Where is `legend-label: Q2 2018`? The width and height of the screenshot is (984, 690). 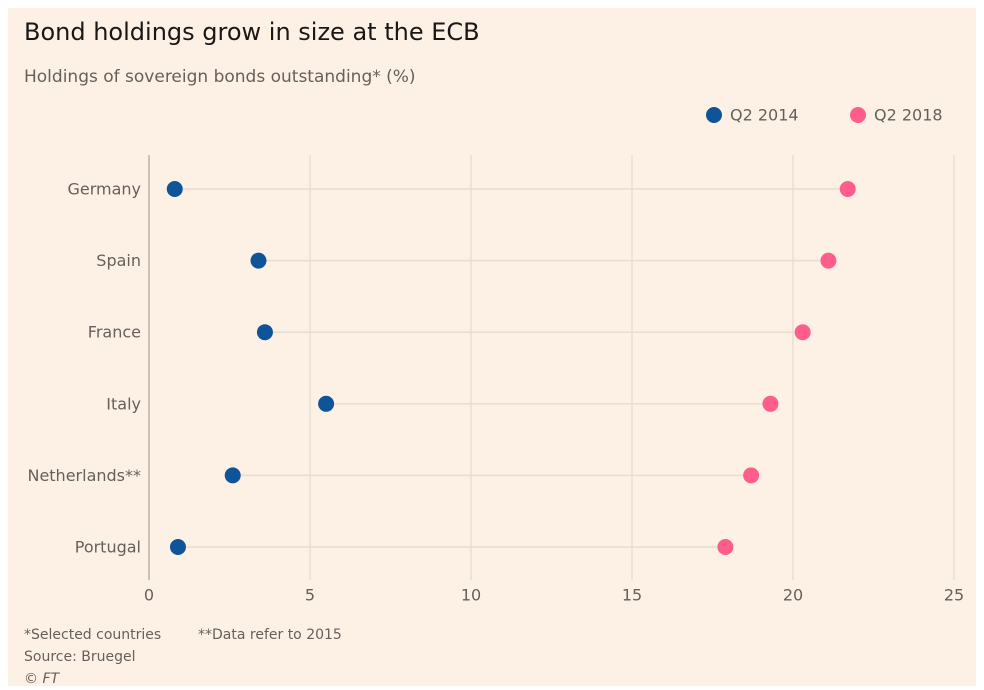 legend-label: Q2 2018 is located at coordinates (908, 115).